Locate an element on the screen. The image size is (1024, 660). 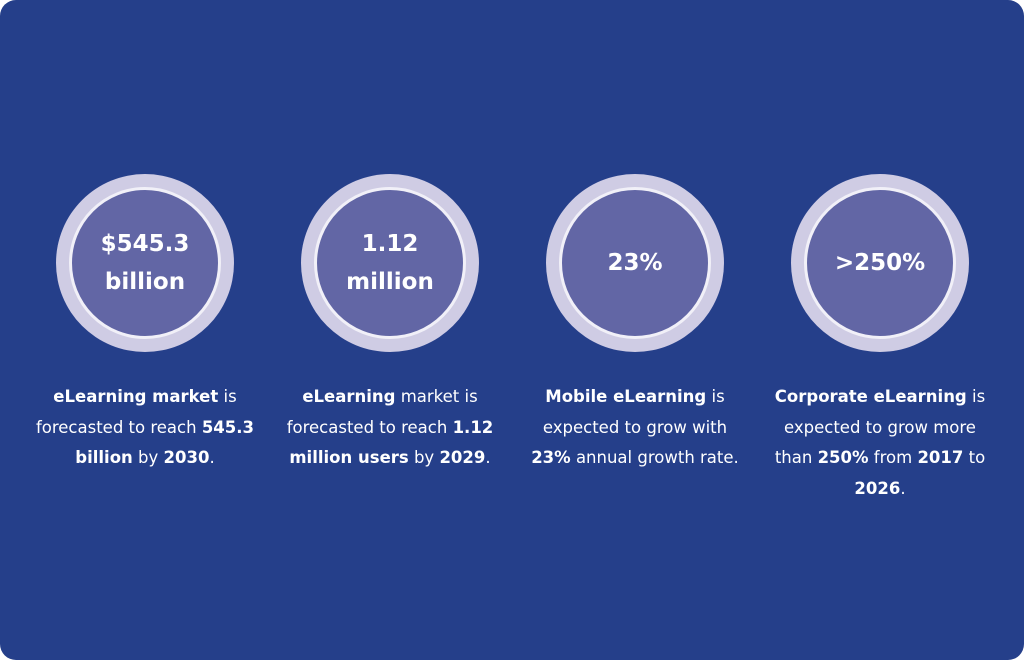
stat-value: $545.3 billion is located at coordinates (145, 263).